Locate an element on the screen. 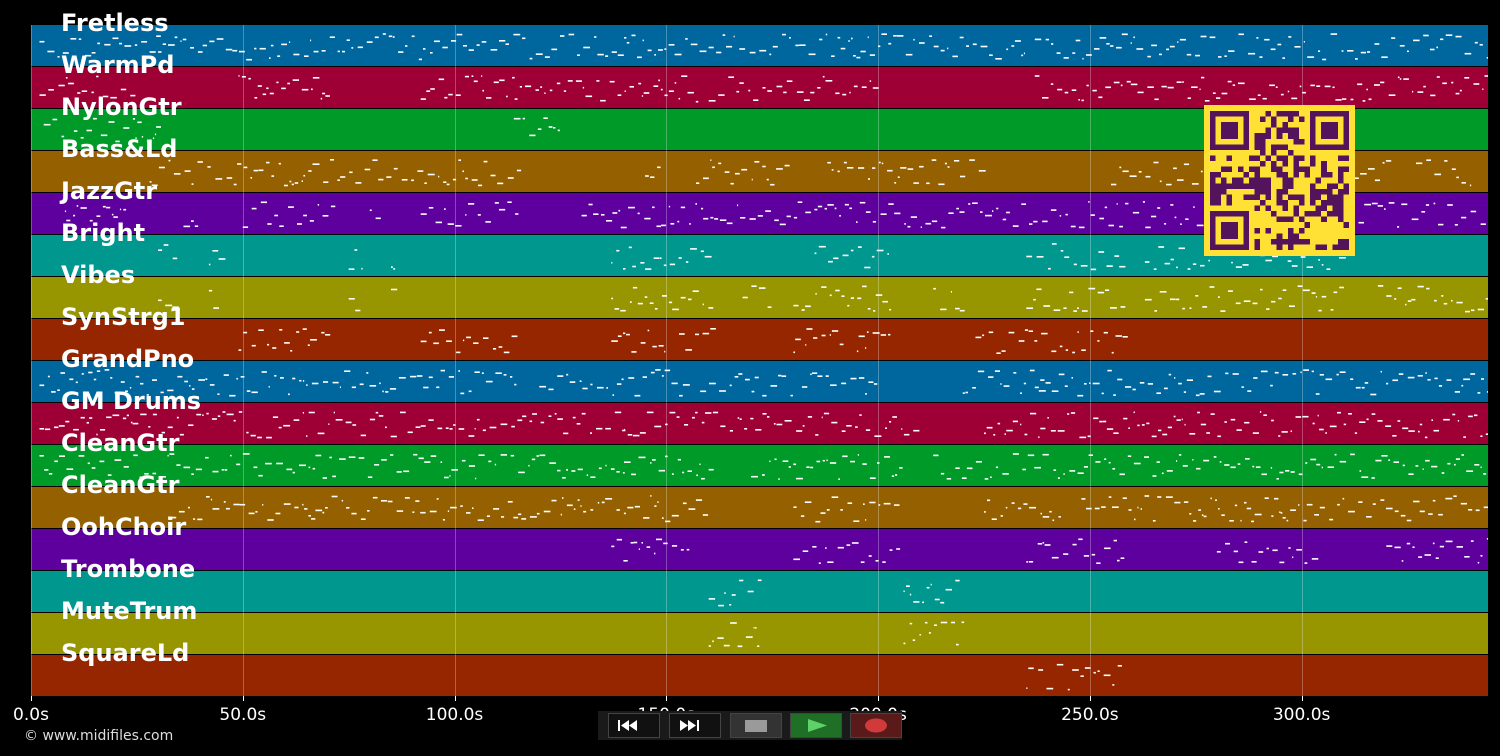 The width and height of the screenshot is (1500, 756). play-button is located at coordinates (816, 725).